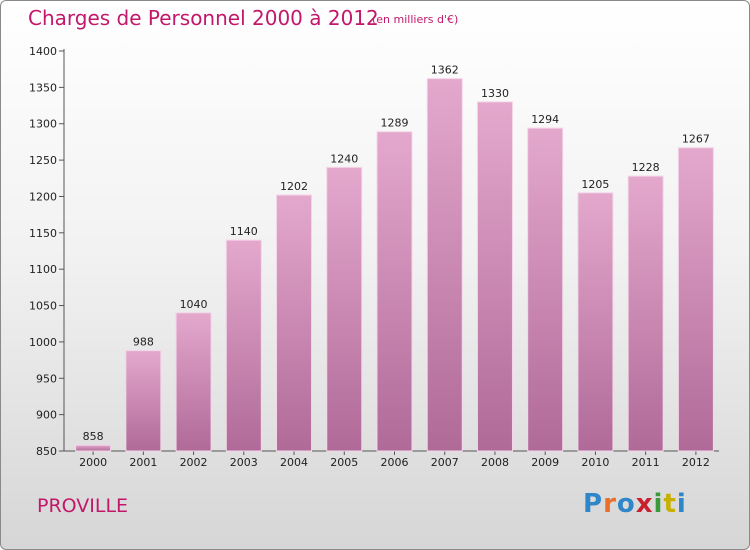 The height and width of the screenshot is (550, 750). What do you see at coordinates (46, 451) in the screenshot?
I see `y-tick-label: 850` at bounding box center [46, 451].